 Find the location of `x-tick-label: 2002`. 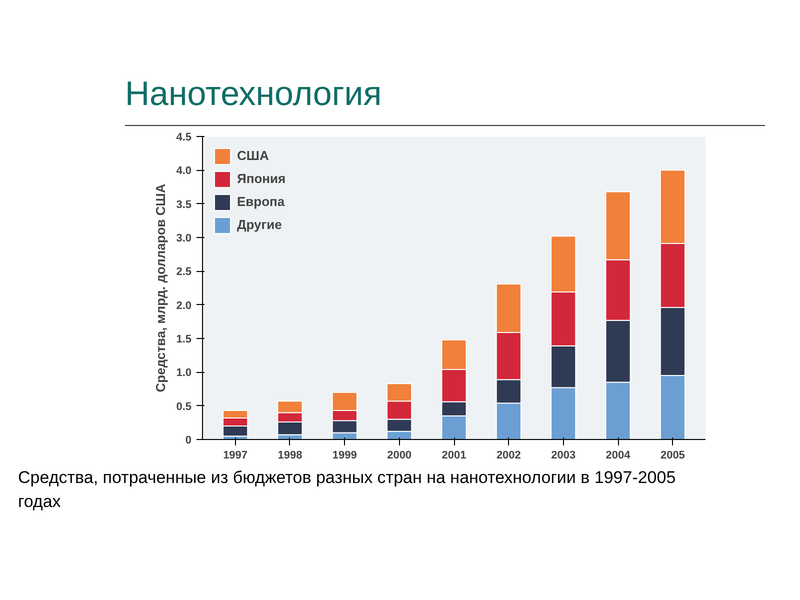

x-tick-label: 2002 is located at coordinates (508, 455).